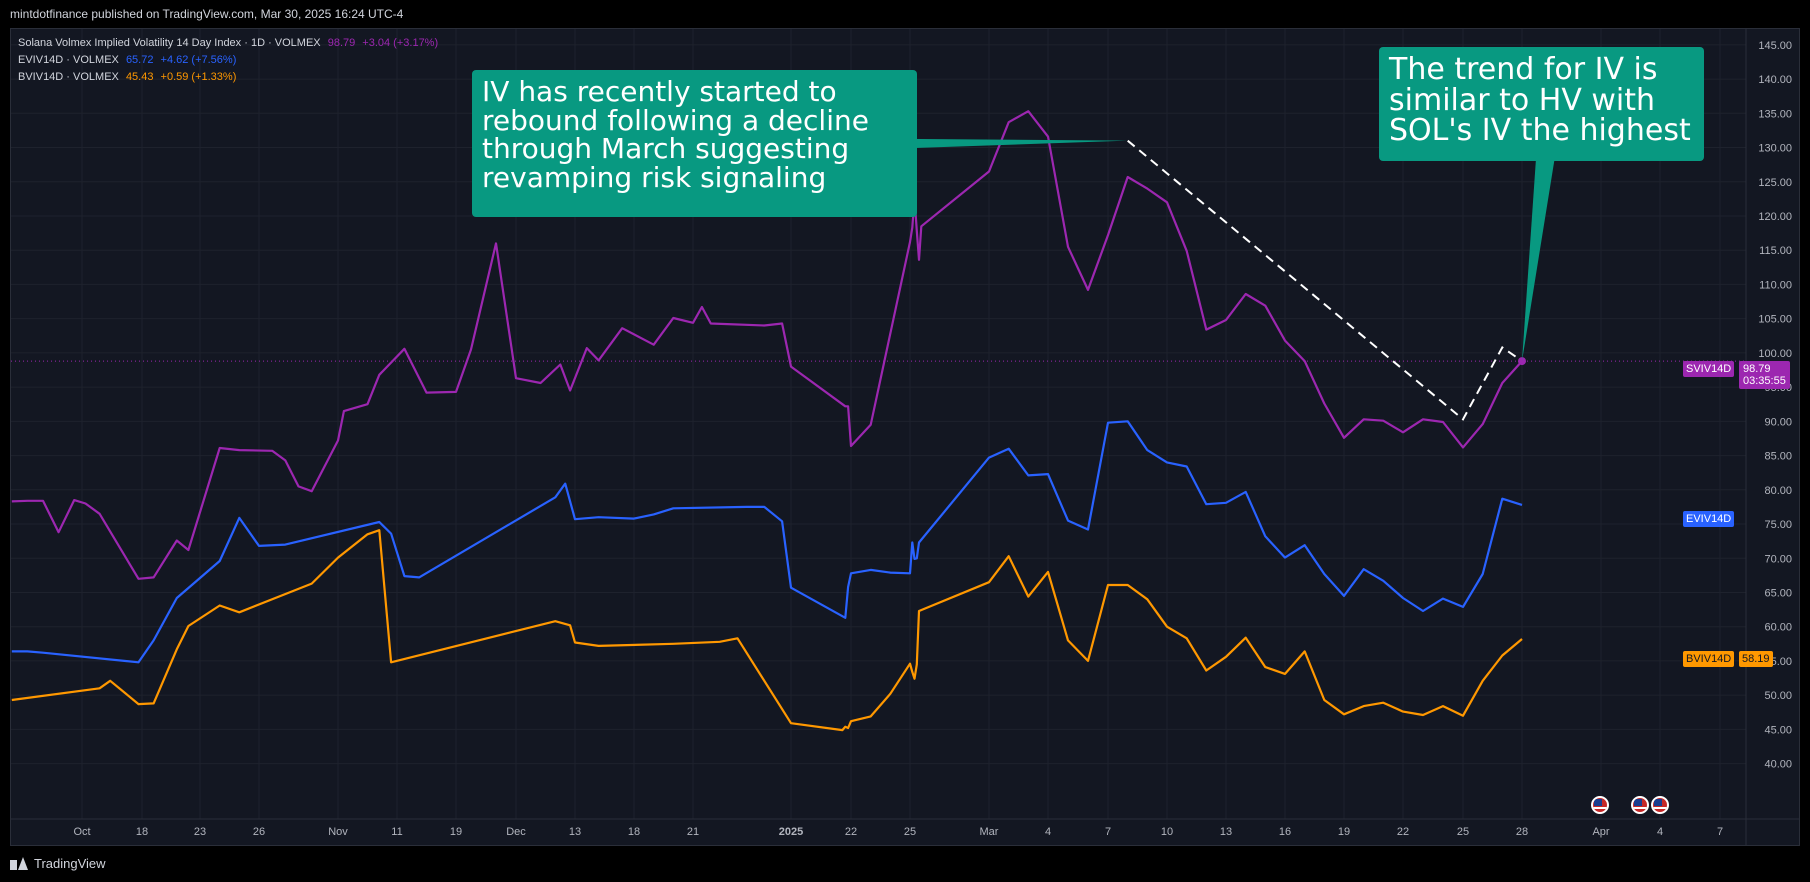  Describe the element at coordinates (1775, 285) in the screenshot. I see `y-tick-label: 110.00` at that location.